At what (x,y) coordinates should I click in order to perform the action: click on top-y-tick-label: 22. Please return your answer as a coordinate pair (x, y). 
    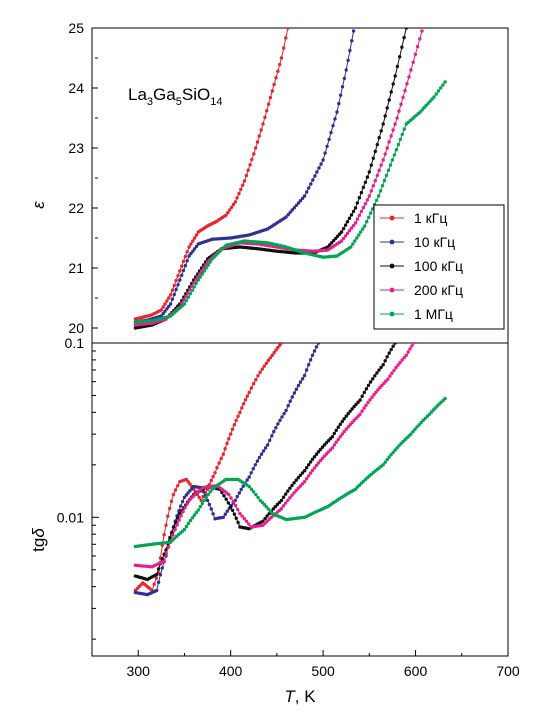
    Looking at the image, I should click on (76, 208).